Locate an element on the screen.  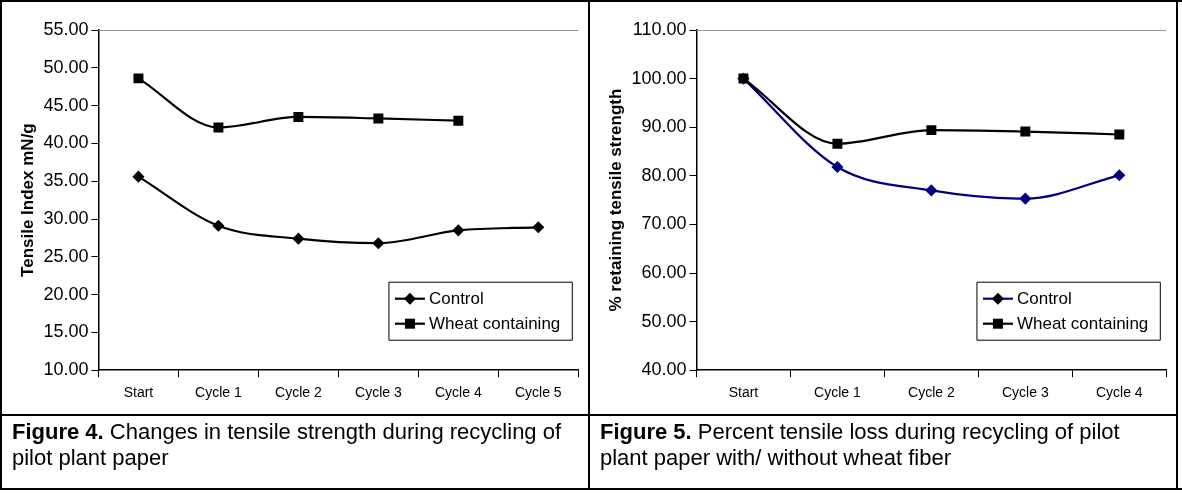
y-tick-label: 15.00 is located at coordinates (66, 331).